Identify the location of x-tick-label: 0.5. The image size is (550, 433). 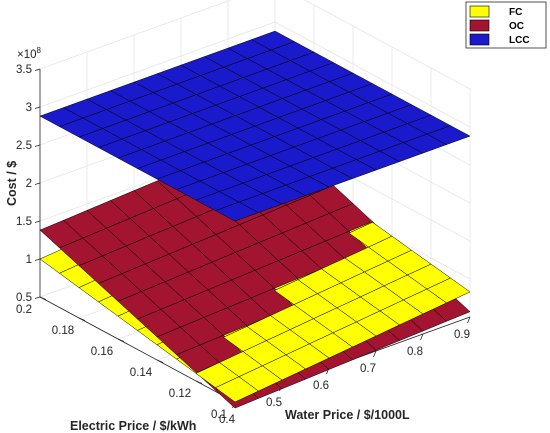
(274, 403).